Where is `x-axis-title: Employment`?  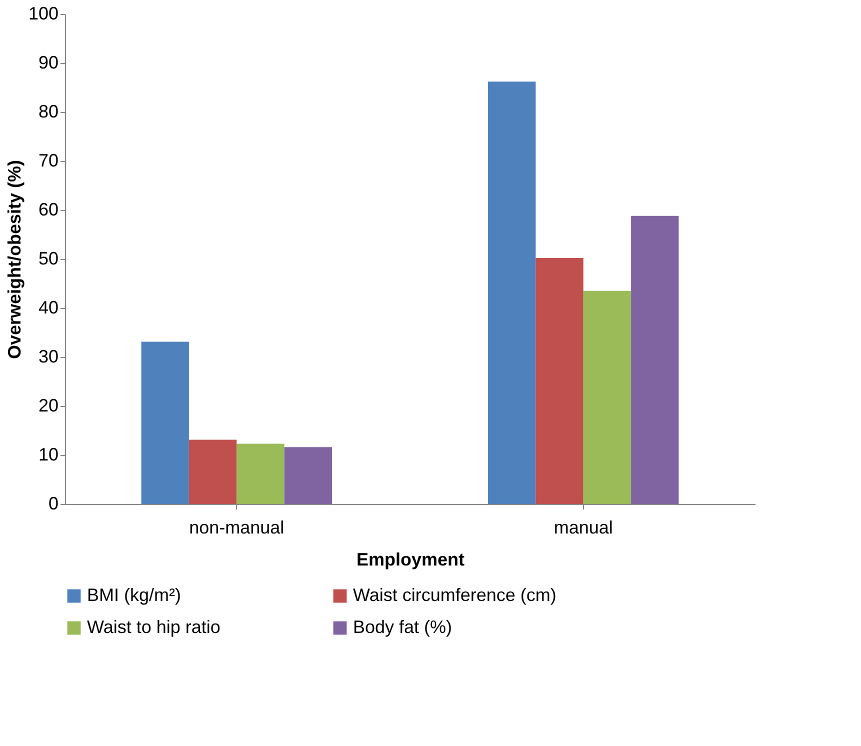 x-axis-title: Employment is located at coordinates (410, 560).